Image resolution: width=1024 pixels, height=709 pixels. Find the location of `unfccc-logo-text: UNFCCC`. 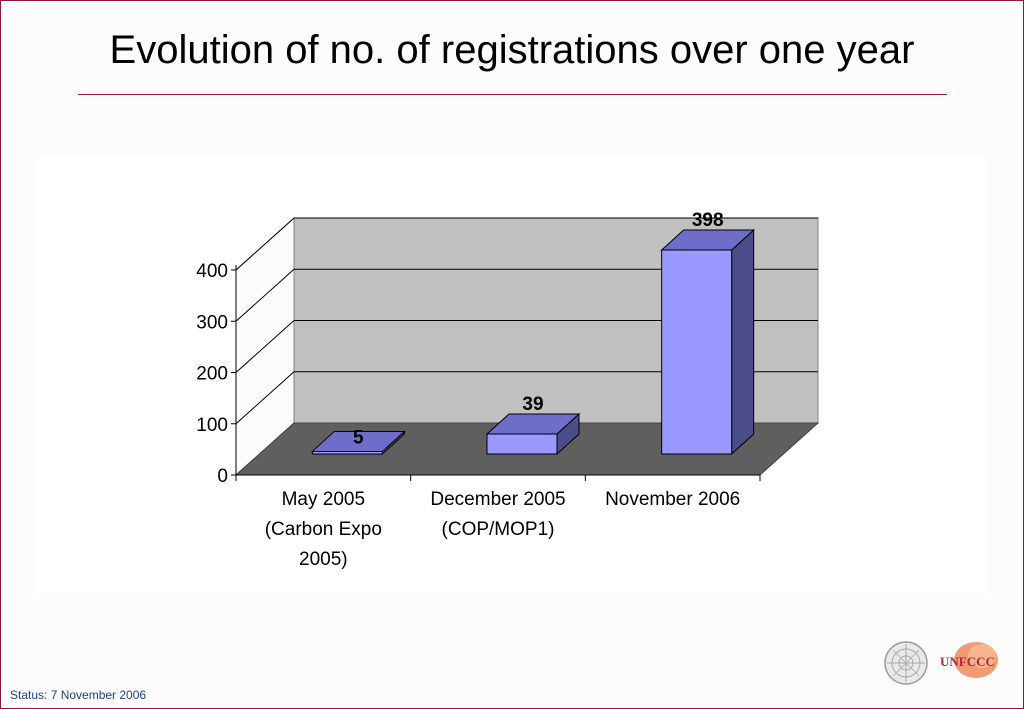

unfccc-logo-text: UNFCCC is located at coordinates (967, 661).